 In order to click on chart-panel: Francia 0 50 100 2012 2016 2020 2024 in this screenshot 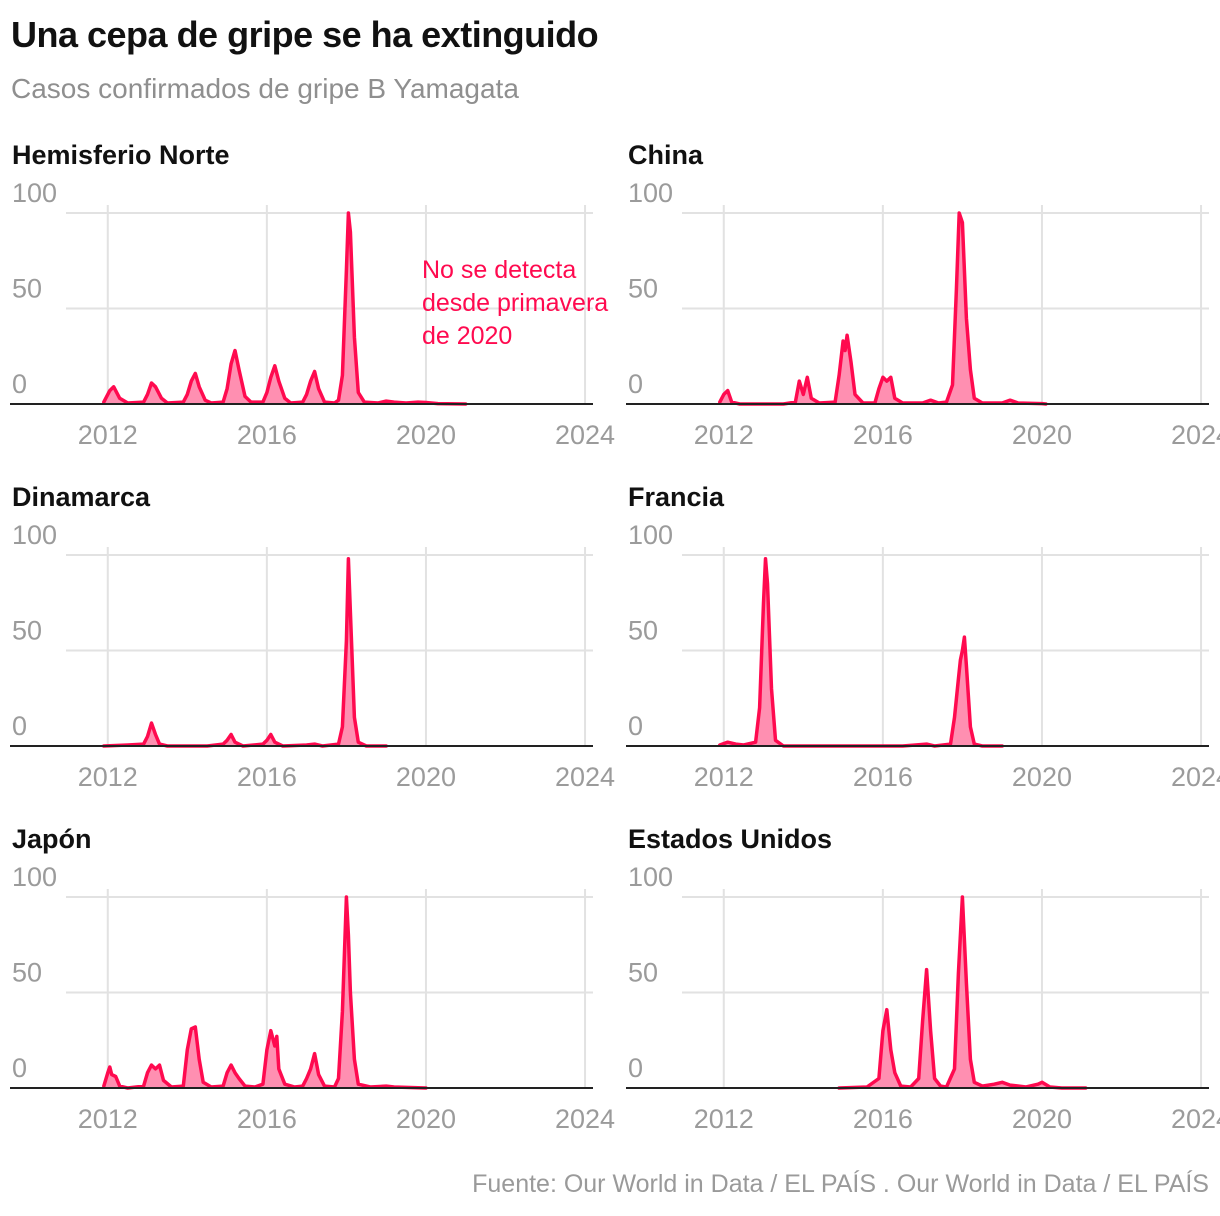, I will do `click(923, 637)`.